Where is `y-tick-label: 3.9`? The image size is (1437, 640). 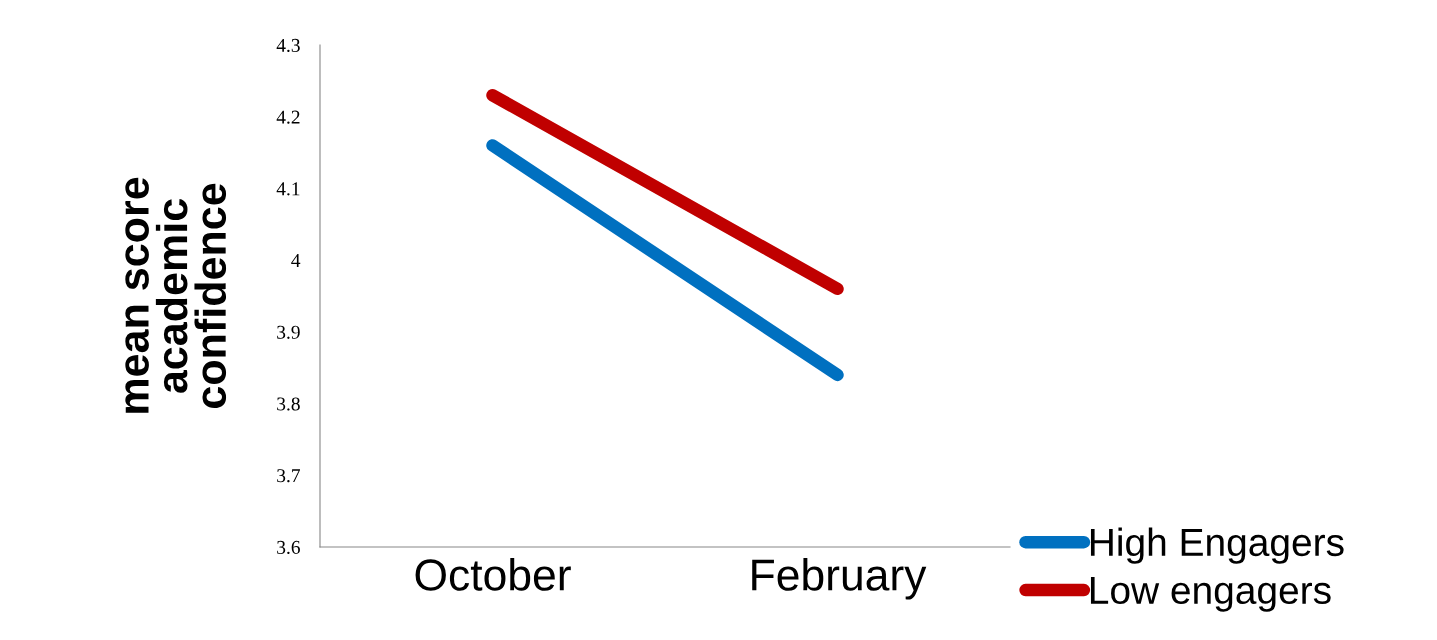 y-tick-label: 3.9 is located at coordinates (288, 332).